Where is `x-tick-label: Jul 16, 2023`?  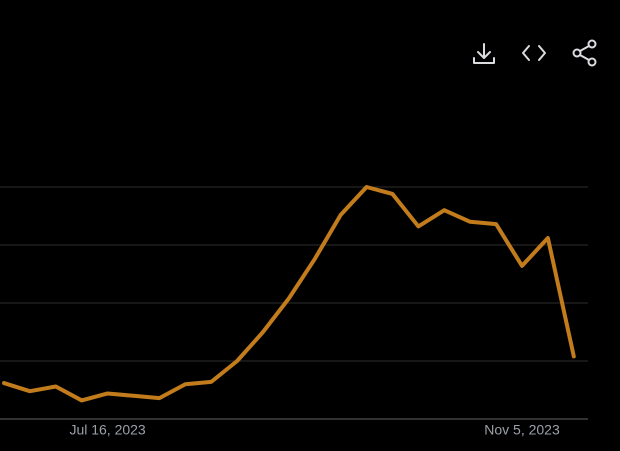
x-tick-label: Jul 16, 2023 is located at coordinates (107, 430).